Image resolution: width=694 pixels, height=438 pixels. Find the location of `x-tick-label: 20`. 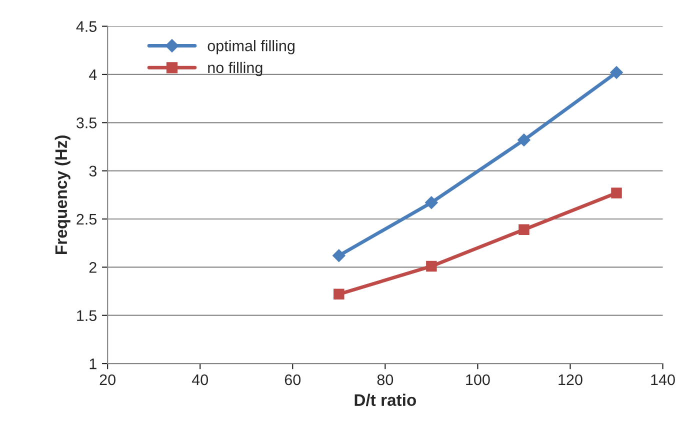

x-tick-label: 20 is located at coordinates (108, 380).